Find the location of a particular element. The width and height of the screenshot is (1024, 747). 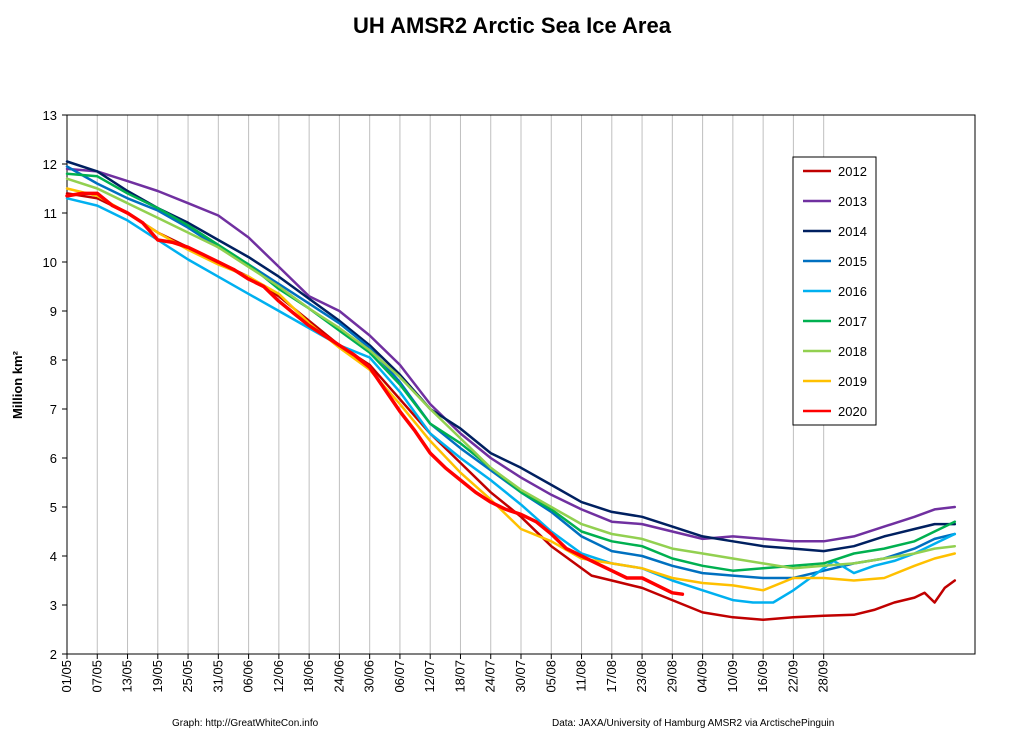

legend-label-2016: 2016 is located at coordinates (852, 291).